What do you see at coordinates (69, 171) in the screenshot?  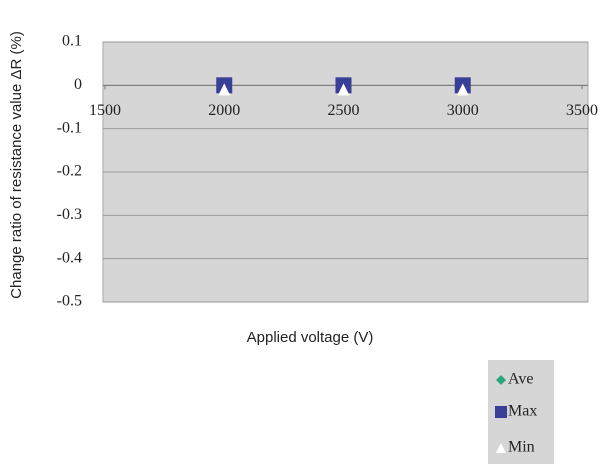 I see `y-tick-label: -0.2` at bounding box center [69, 171].